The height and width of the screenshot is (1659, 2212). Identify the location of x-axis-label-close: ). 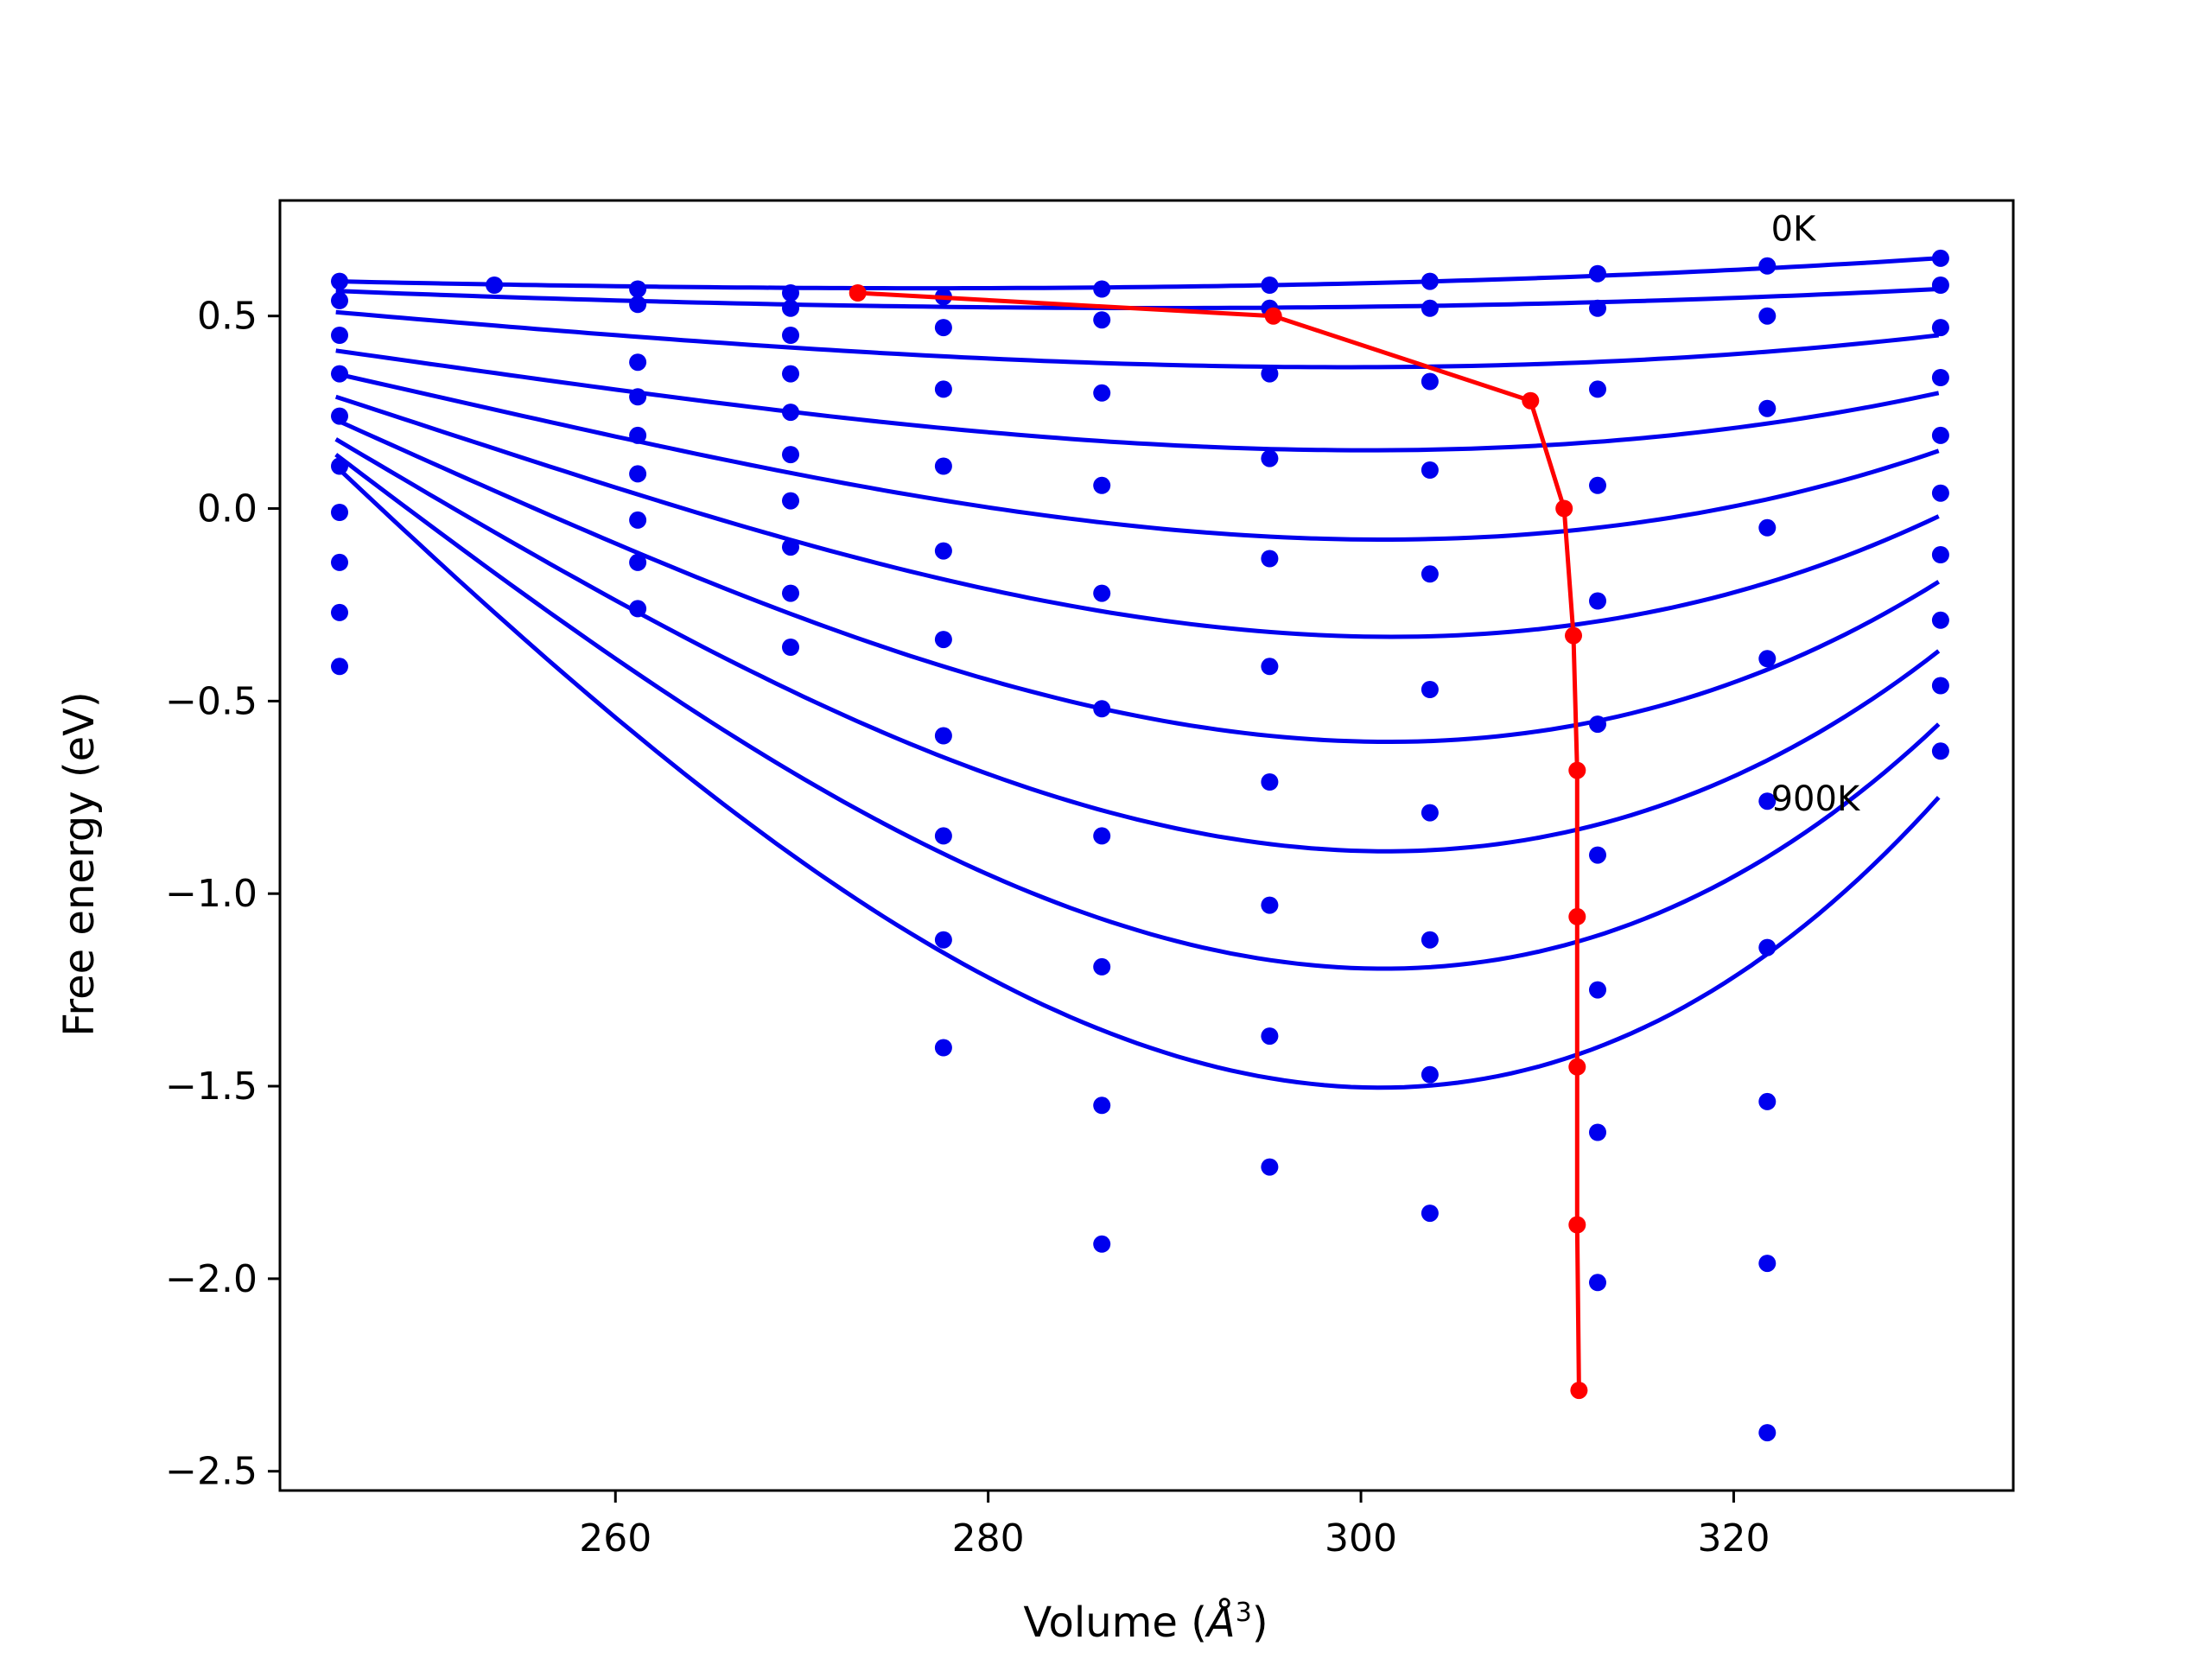
(1260, 1623).